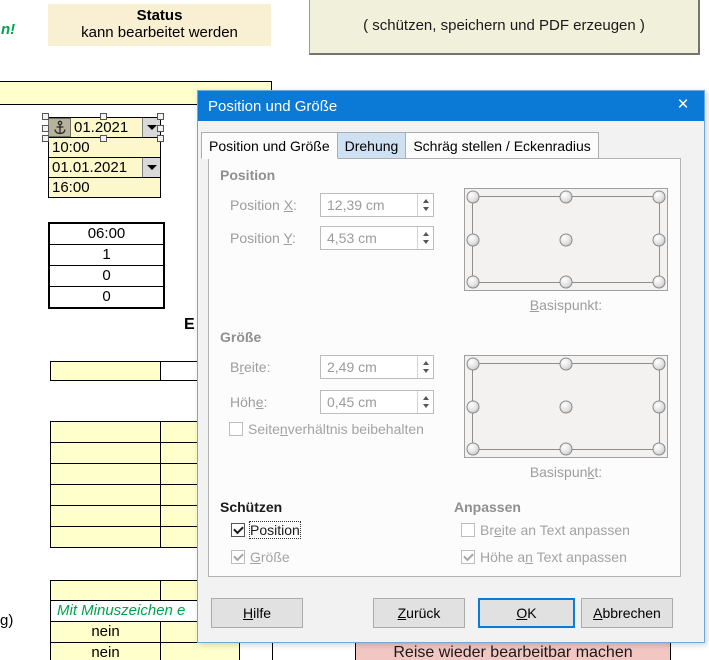  I want to click on dialog-title: Position und Größe, so click(273, 106).